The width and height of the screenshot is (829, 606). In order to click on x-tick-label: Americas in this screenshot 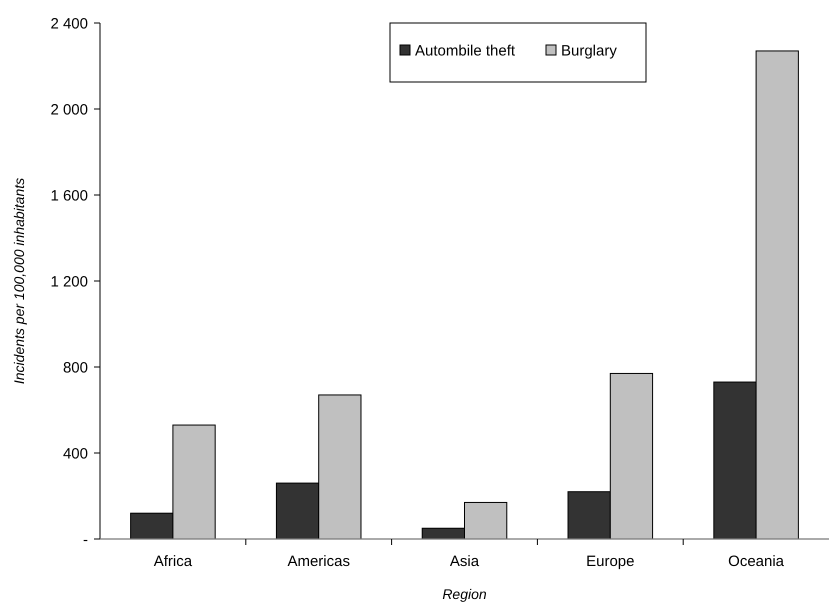, I will do `click(318, 561)`.